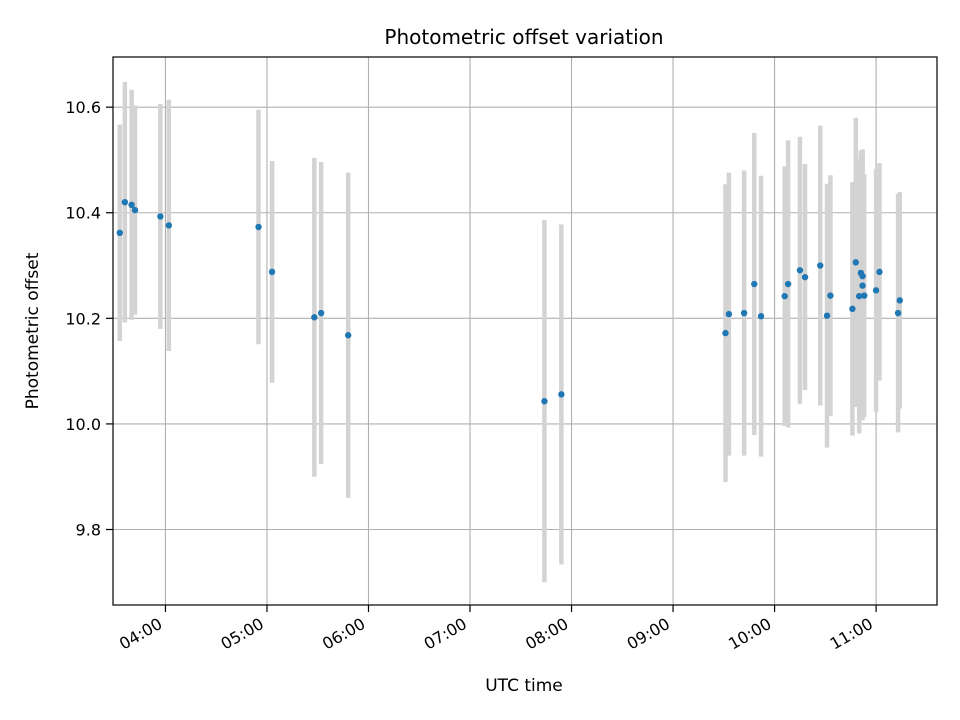  Describe the element at coordinates (33, 330) in the screenshot. I see `y-axis-label: Photometric offset` at that location.